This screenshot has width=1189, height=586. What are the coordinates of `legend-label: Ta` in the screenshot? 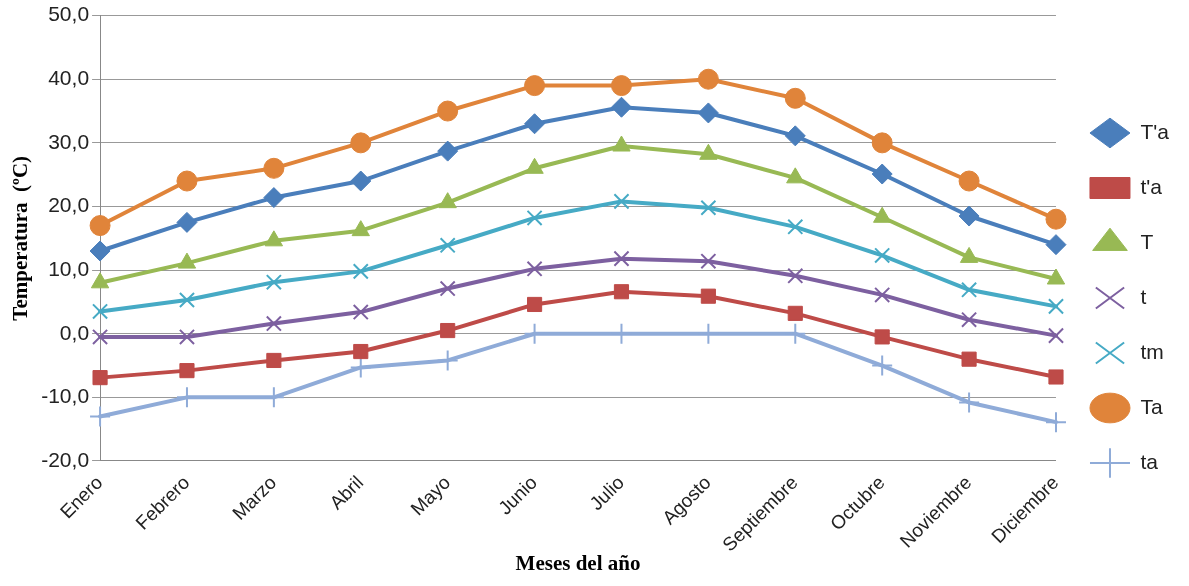 It's located at (1151, 406).